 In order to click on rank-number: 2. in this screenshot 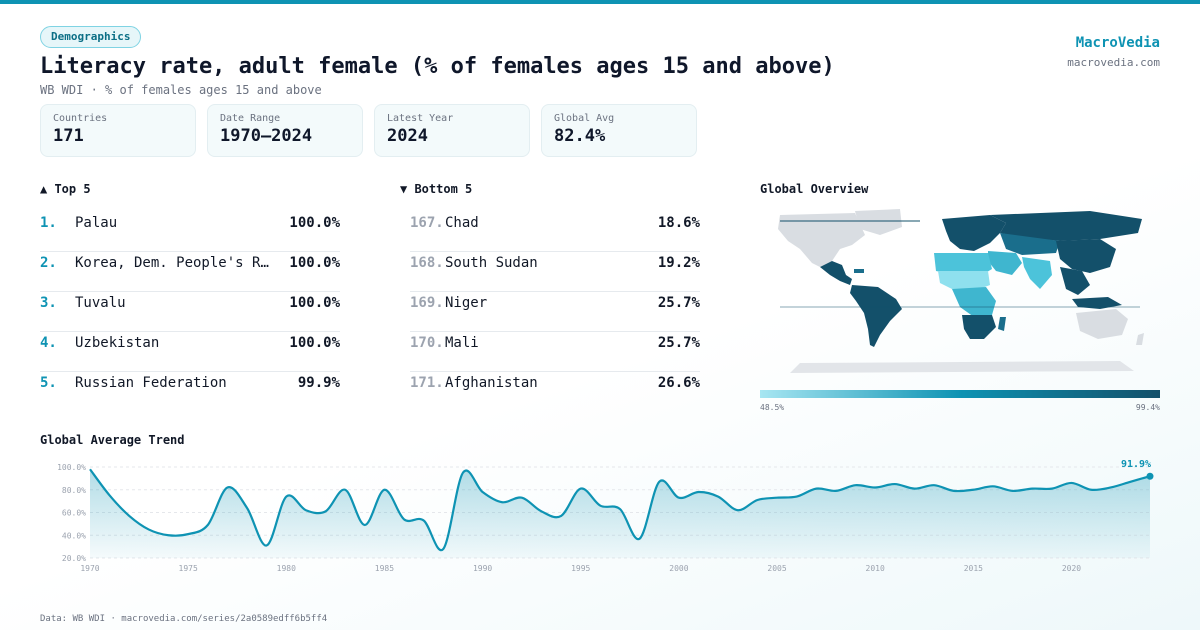, I will do `click(48, 263)`.